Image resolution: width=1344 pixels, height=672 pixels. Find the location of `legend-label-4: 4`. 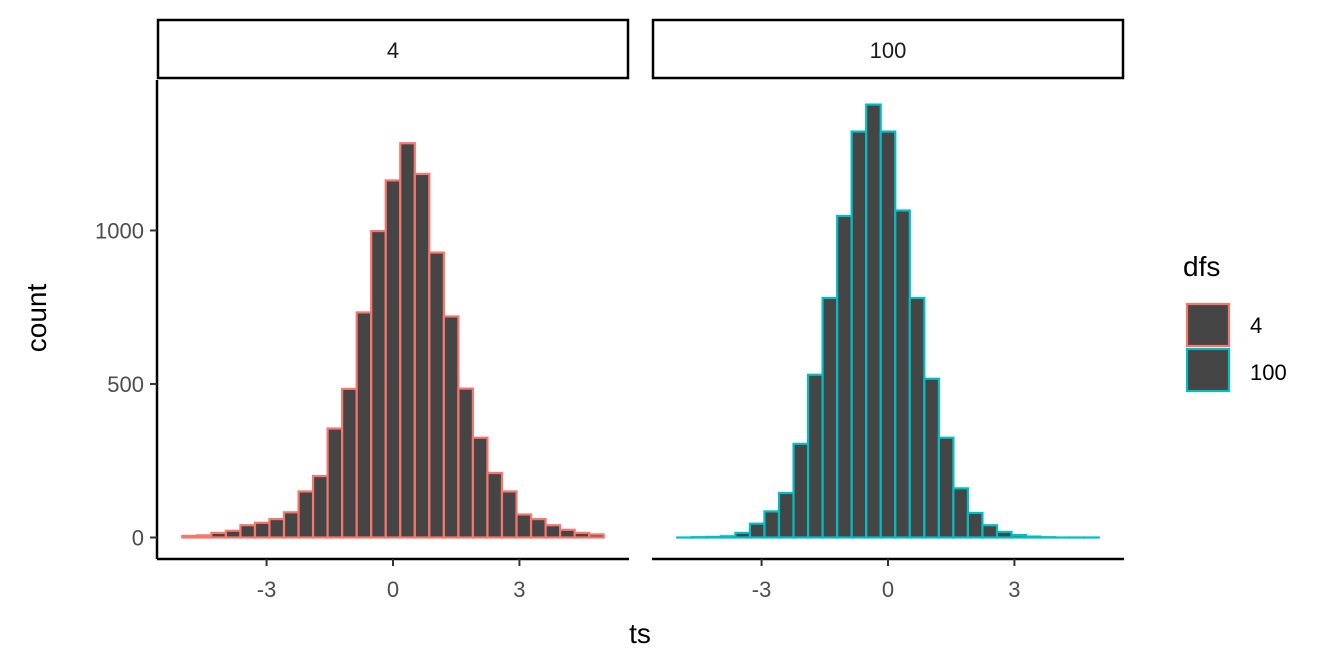

legend-label-4: 4 is located at coordinates (1256, 325).